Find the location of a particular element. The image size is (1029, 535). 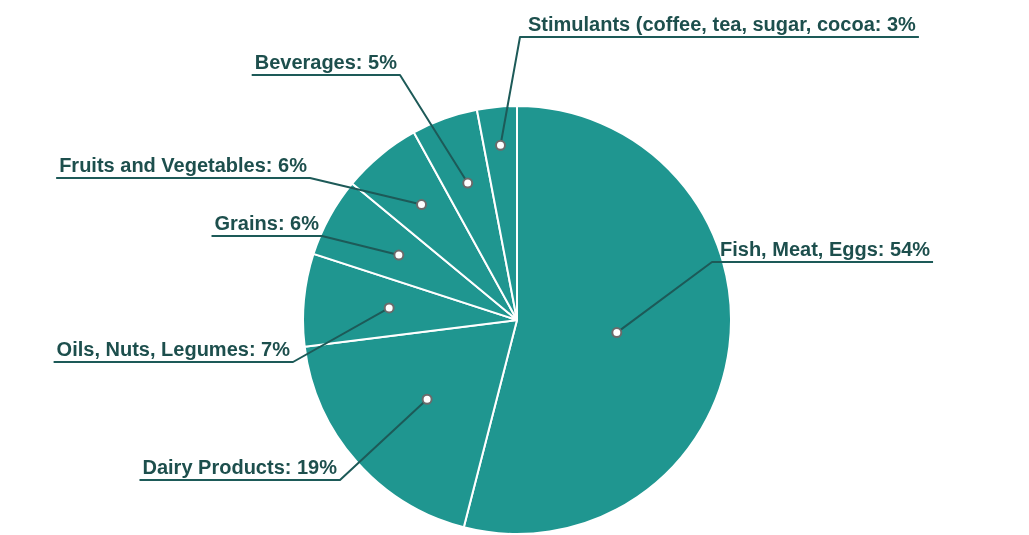

slice-label: Stimulants (coffee, tea, sugar, cocoa: 3% is located at coordinates (722, 24).